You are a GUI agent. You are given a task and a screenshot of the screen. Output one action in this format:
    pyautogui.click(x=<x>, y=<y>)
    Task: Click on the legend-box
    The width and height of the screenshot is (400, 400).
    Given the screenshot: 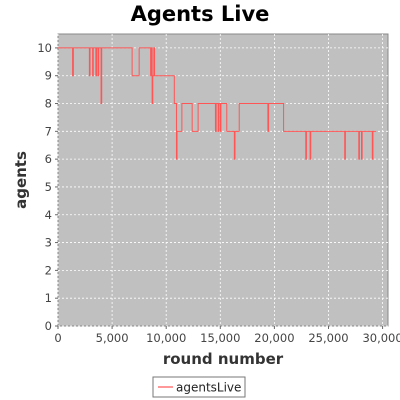 What is the action you would take?
    pyautogui.click(x=199, y=387)
    